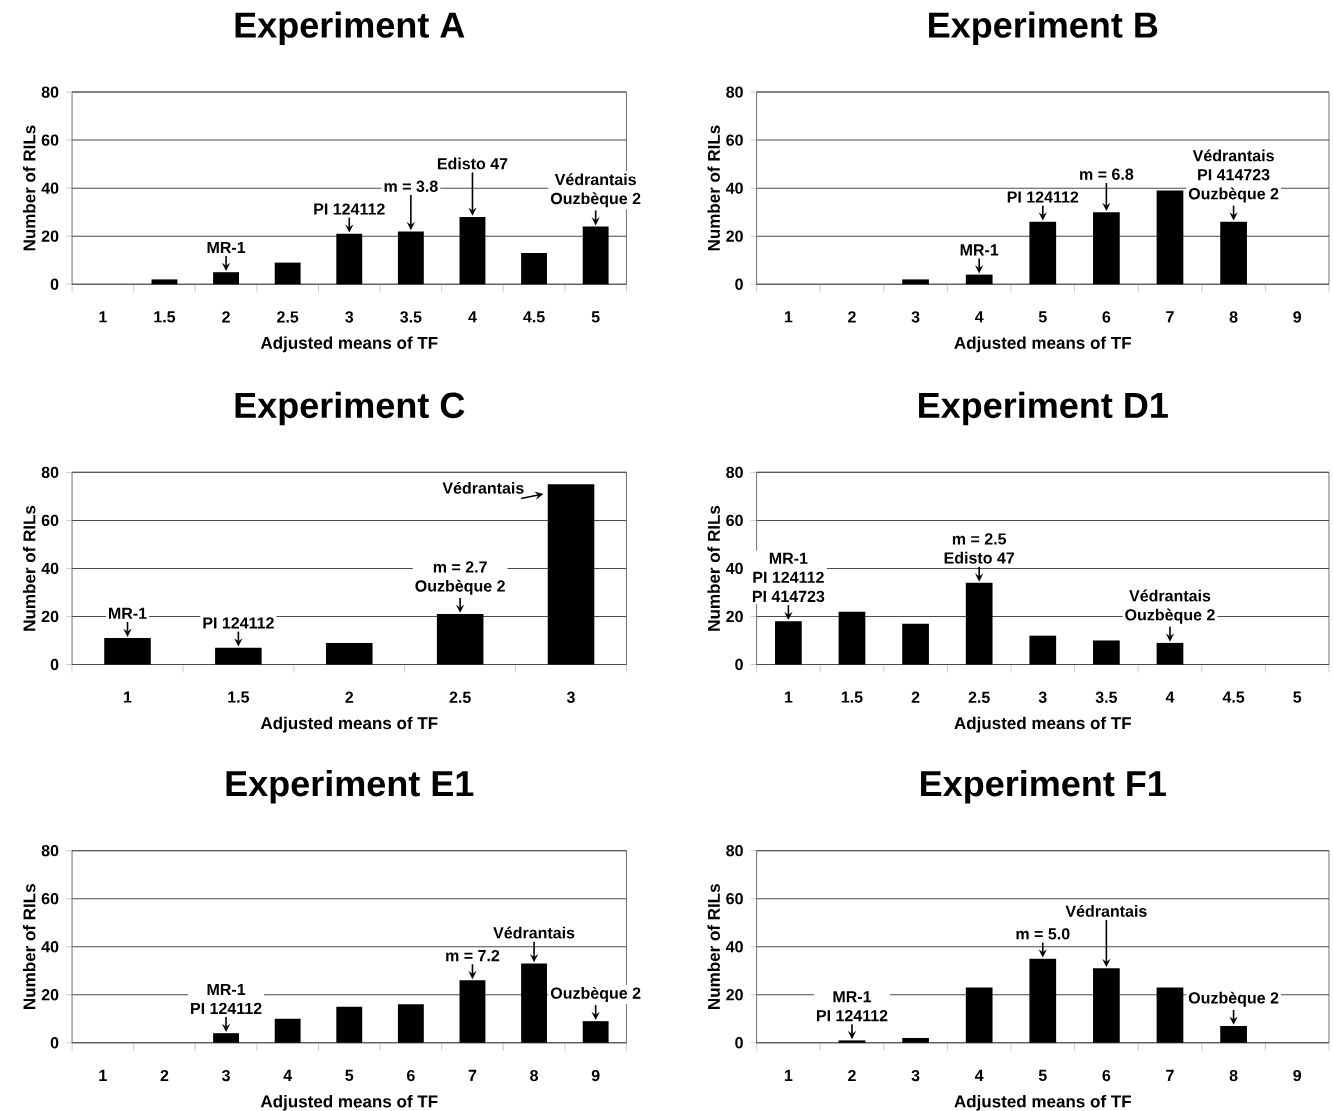 Image resolution: width=1333 pixels, height=1111 pixels. Describe the element at coordinates (1043, 787) in the screenshot. I see `chart-title: Experiment F1` at that location.